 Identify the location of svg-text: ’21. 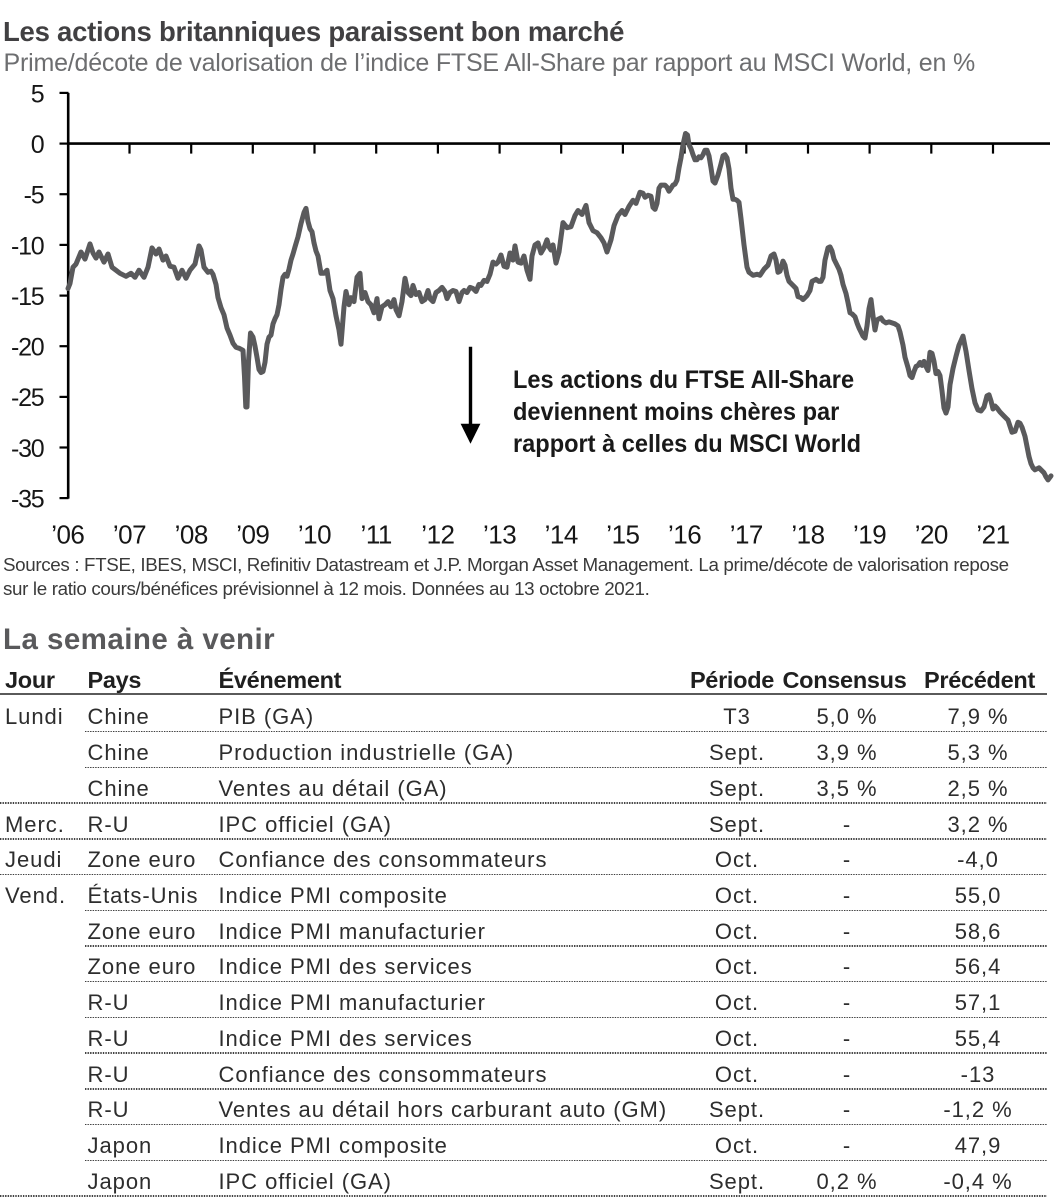
(992, 535).